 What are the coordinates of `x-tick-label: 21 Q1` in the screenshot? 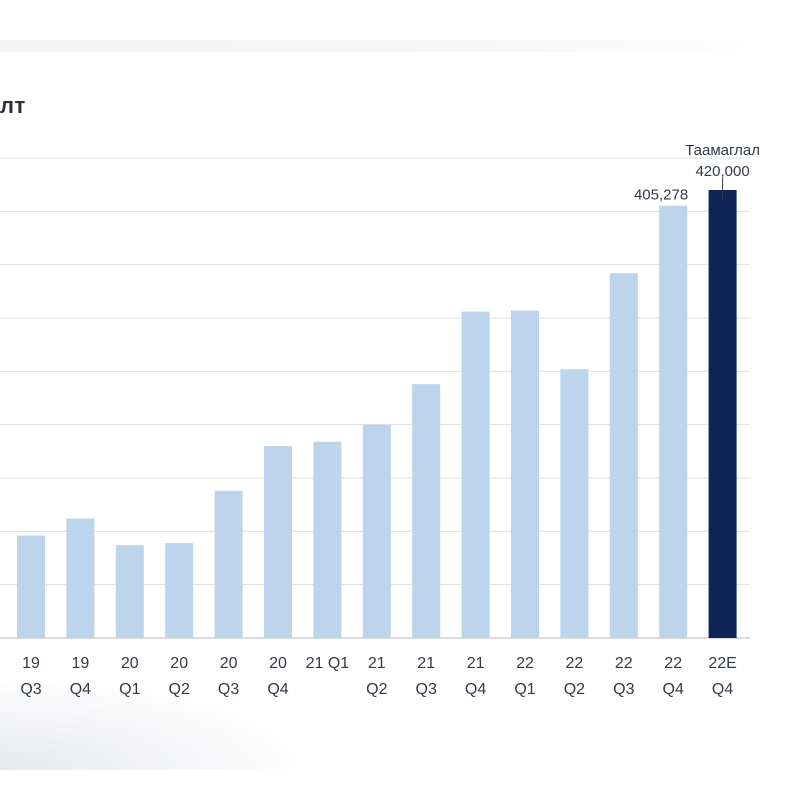 It's located at (328, 663).